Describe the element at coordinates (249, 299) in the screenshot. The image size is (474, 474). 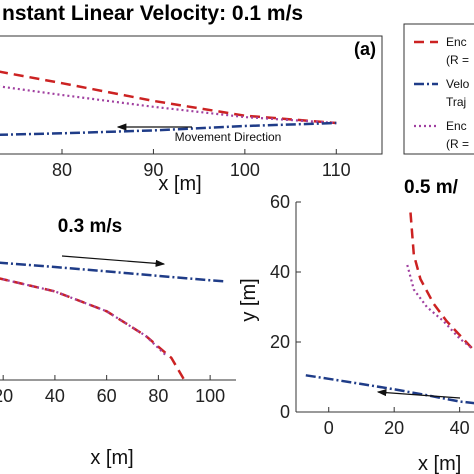
I see `panel-c-ylabel: y [m]` at that location.